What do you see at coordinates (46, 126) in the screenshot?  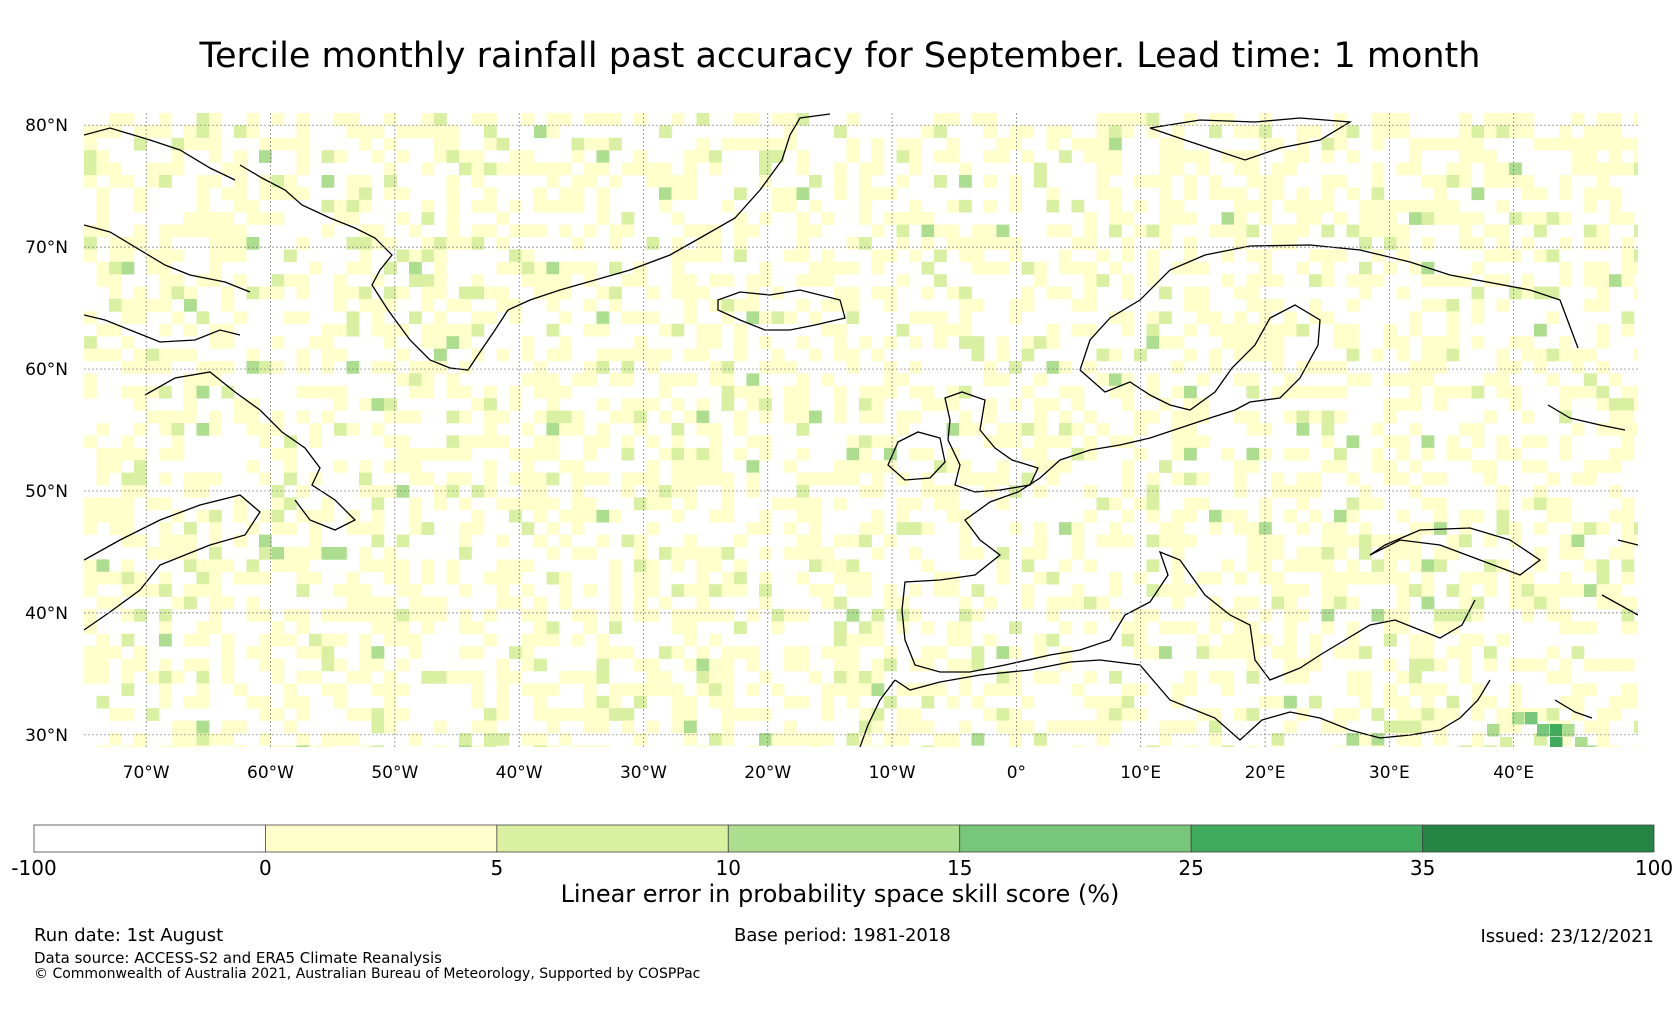 I see `latitude-label: 80°N` at bounding box center [46, 126].